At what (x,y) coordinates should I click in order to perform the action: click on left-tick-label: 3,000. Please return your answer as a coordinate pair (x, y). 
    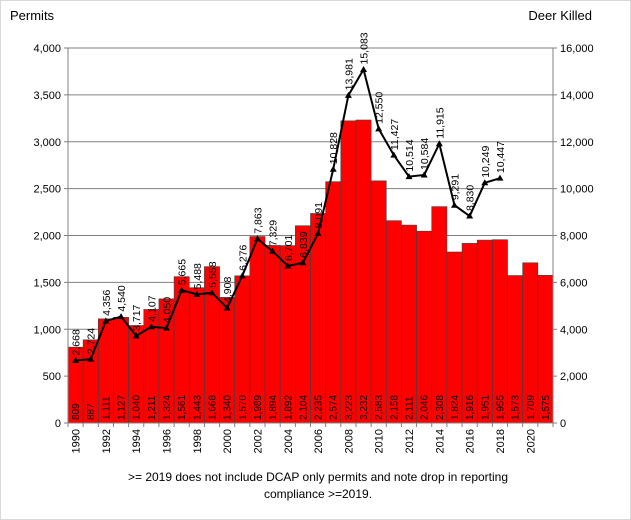
    Looking at the image, I should click on (47, 143).